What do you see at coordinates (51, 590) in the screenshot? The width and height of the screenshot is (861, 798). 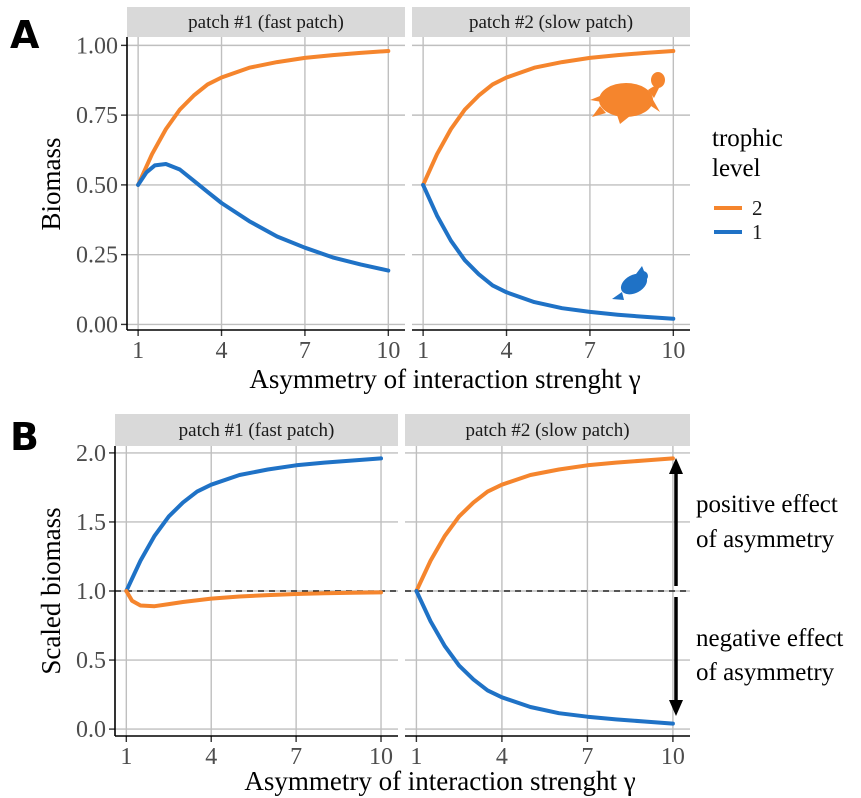 I see `y-axis-title: Scaled biomass` at bounding box center [51, 590].